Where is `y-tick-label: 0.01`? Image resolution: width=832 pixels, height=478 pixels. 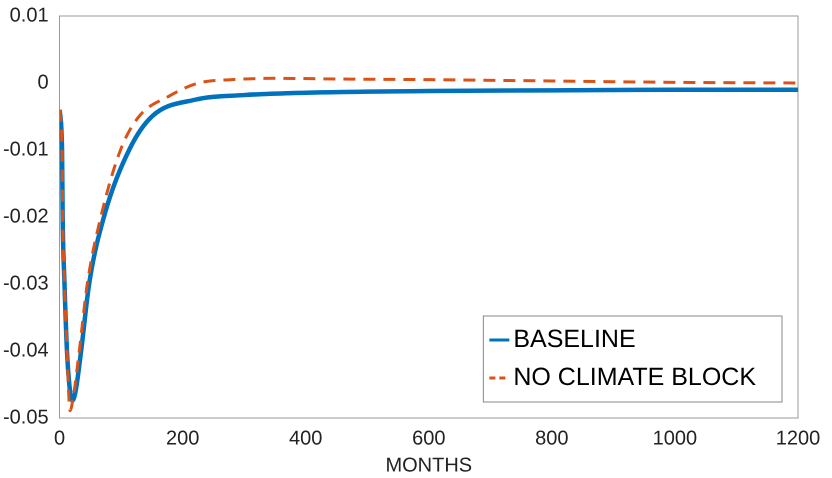 y-tick-label: 0.01 is located at coordinates (29, 15).